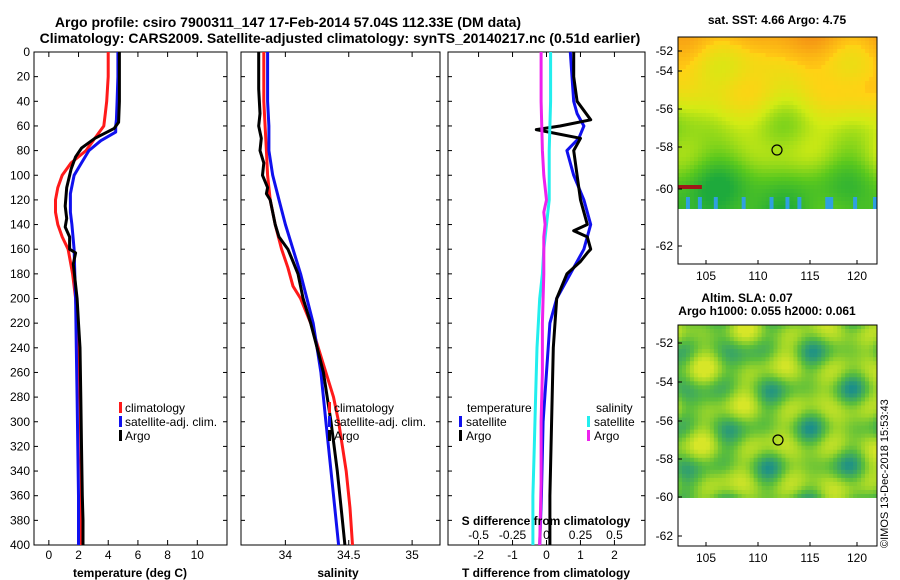 Image resolution: width=900 pixels, height=580 pixels. Describe the element at coordinates (92, 298) in the screenshot. I see `series-line-argo` at that location.